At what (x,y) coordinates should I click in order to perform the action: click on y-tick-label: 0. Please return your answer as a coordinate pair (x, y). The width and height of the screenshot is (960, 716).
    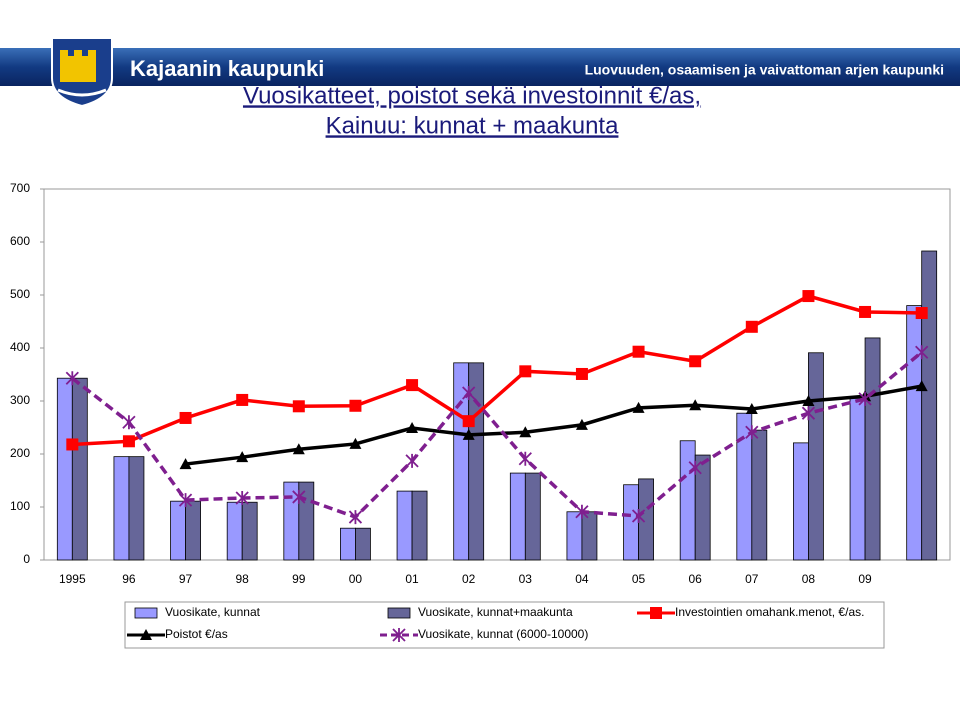
    Looking at the image, I should click on (26, 559).